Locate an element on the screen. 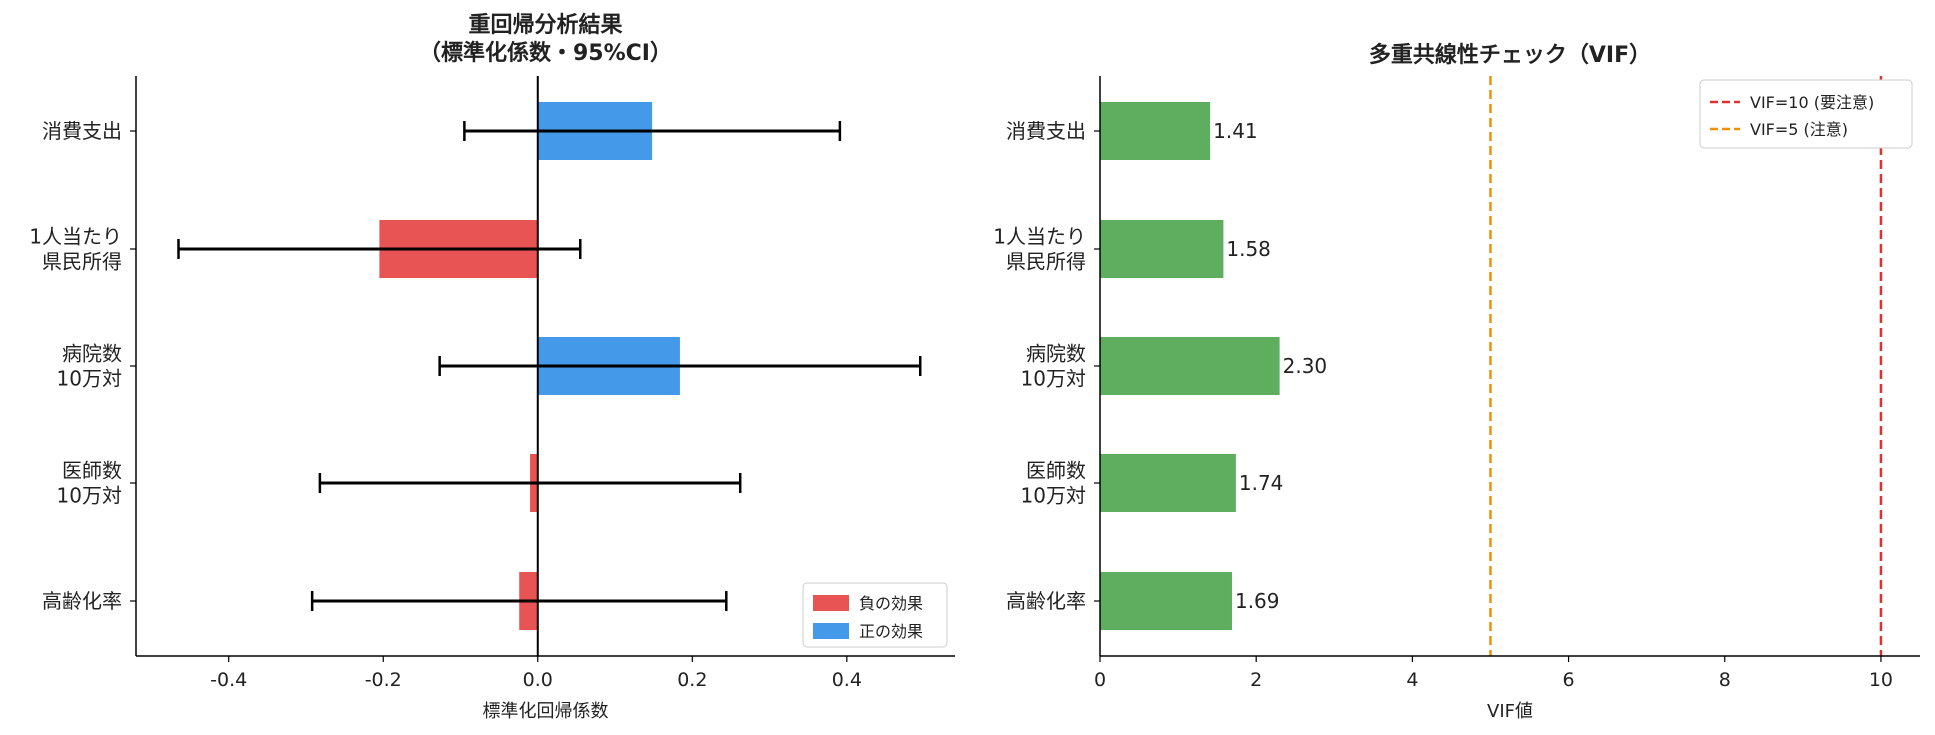 The width and height of the screenshot is (1935, 735). vif-value-label: 1.69 is located at coordinates (1257, 601).